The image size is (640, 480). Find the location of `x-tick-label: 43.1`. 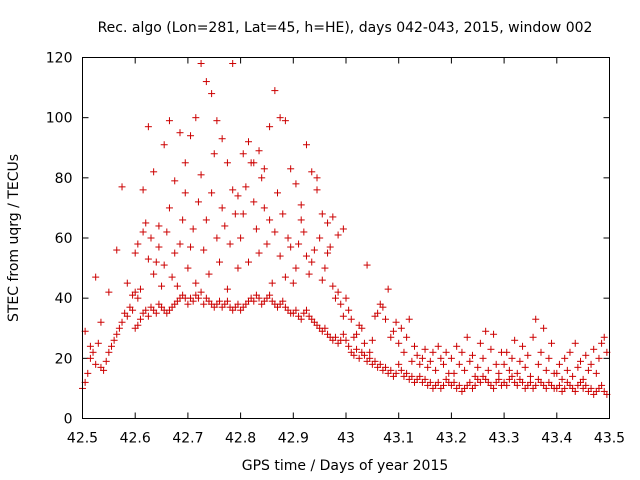

x-tick-label: 43.1 is located at coordinates (398, 439).